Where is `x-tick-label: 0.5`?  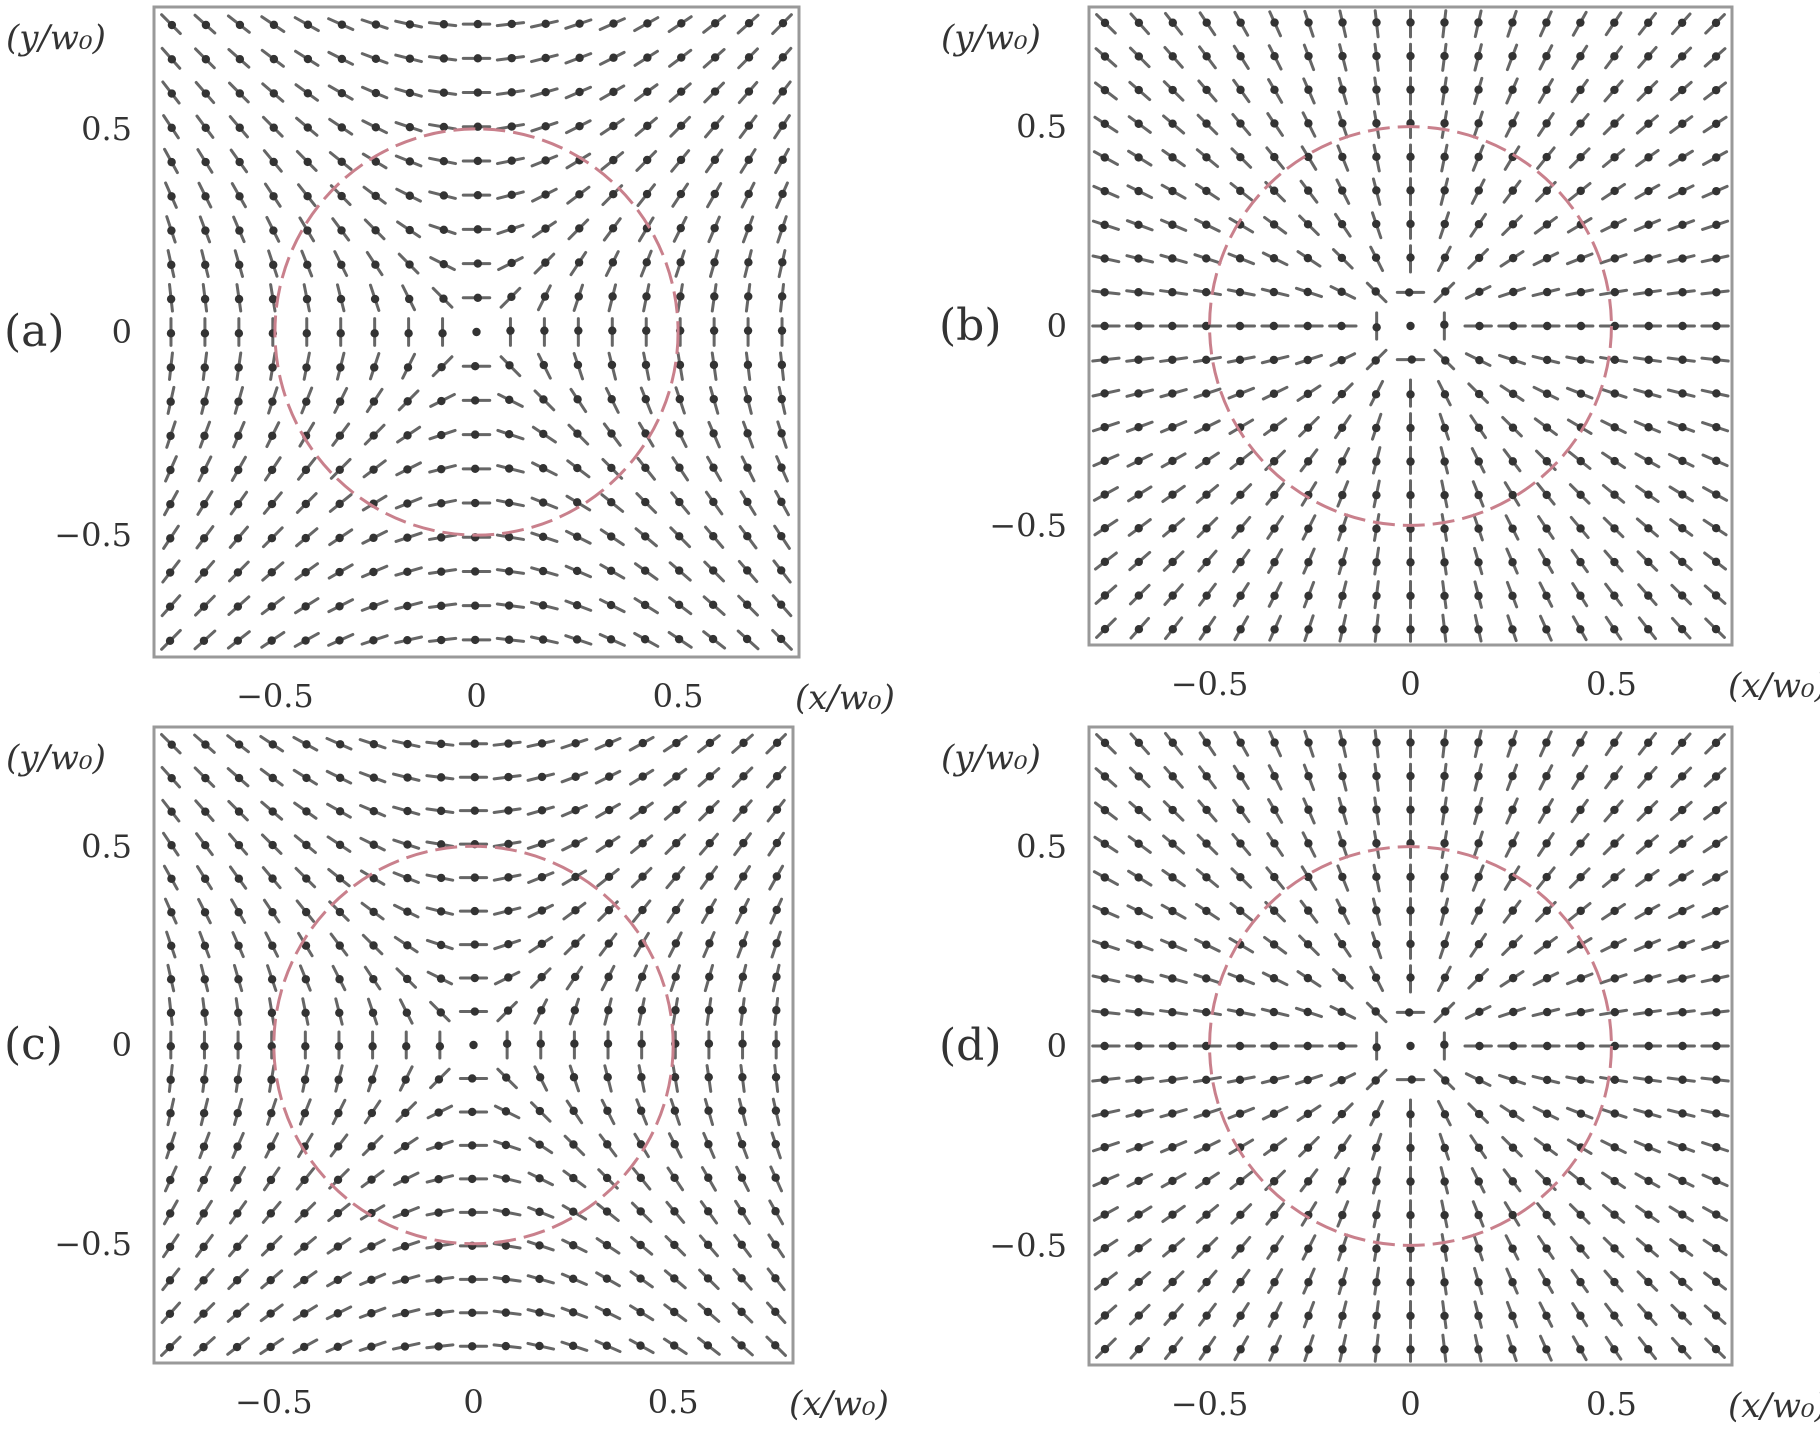
x-tick-label: 0.5 is located at coordinates (678, 696).